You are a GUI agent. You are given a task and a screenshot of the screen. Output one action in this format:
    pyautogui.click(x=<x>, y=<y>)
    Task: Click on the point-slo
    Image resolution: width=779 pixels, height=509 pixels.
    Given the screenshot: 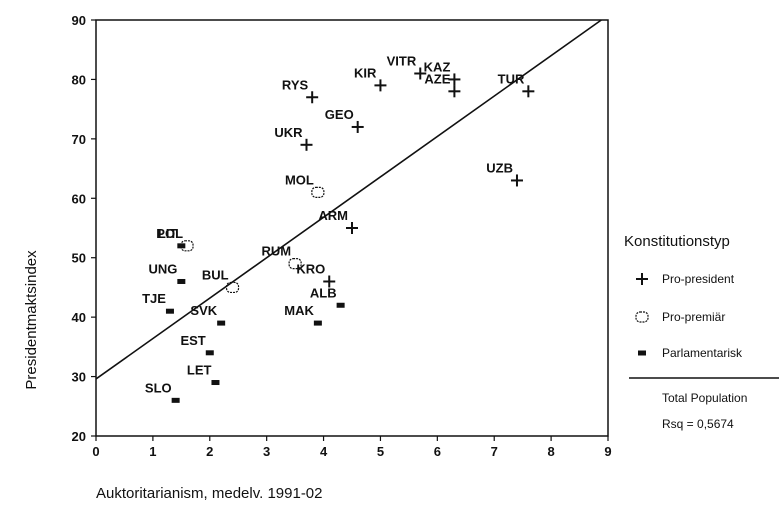 What is the action you would take?
    pyautogui.click(x=175, y=400)
    